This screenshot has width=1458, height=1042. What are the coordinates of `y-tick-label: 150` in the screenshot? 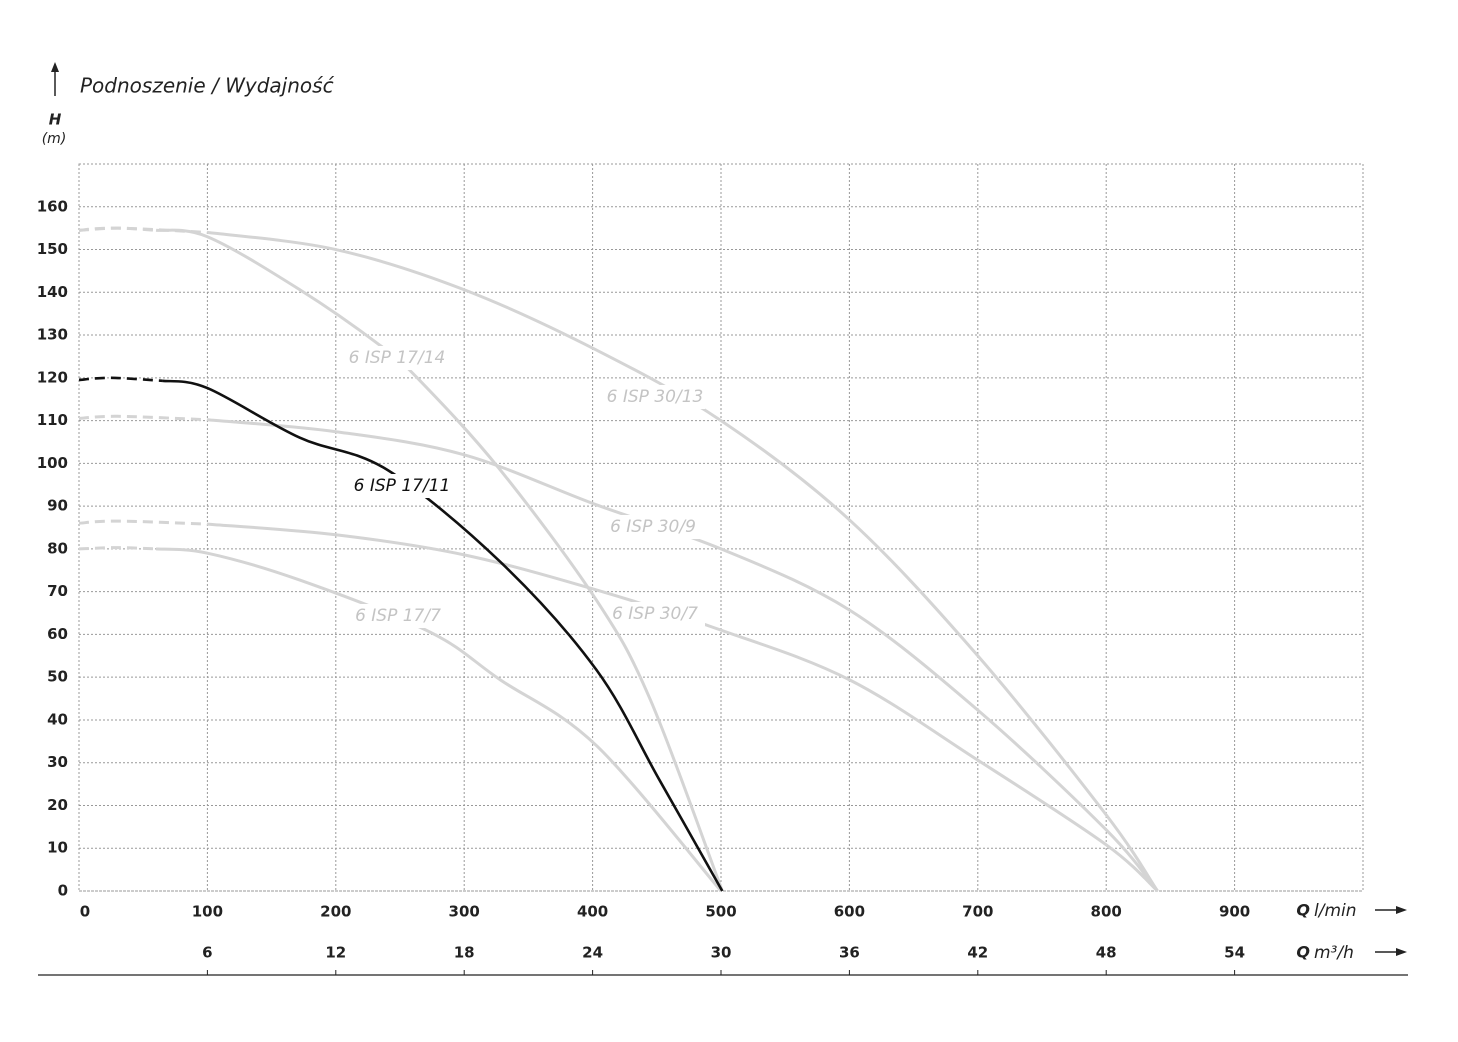 It's located at (52, 249).